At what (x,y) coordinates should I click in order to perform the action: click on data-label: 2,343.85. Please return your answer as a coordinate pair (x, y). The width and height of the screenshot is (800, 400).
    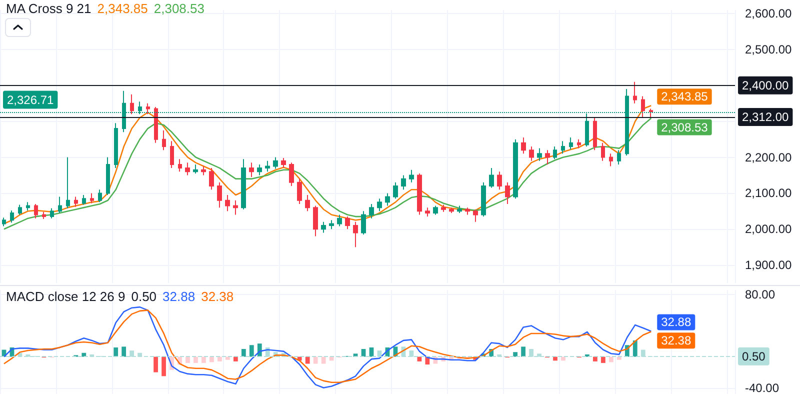
    Looking at the image, I should click on (684, 97).